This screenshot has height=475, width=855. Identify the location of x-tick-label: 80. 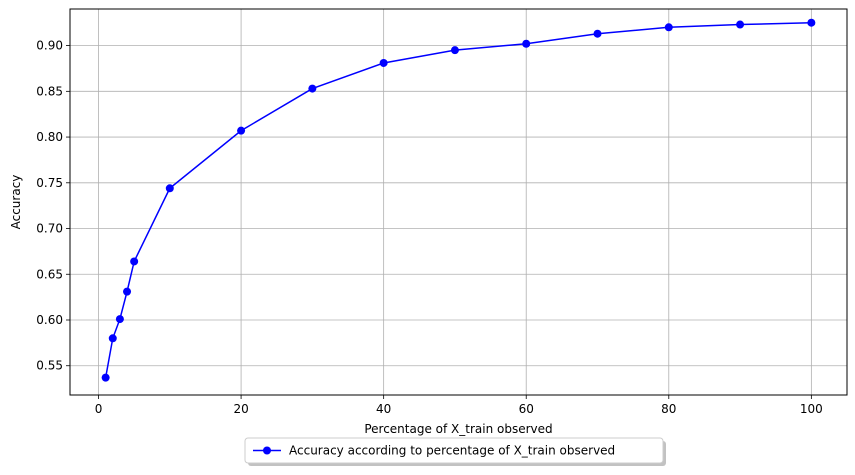
(668, 409).